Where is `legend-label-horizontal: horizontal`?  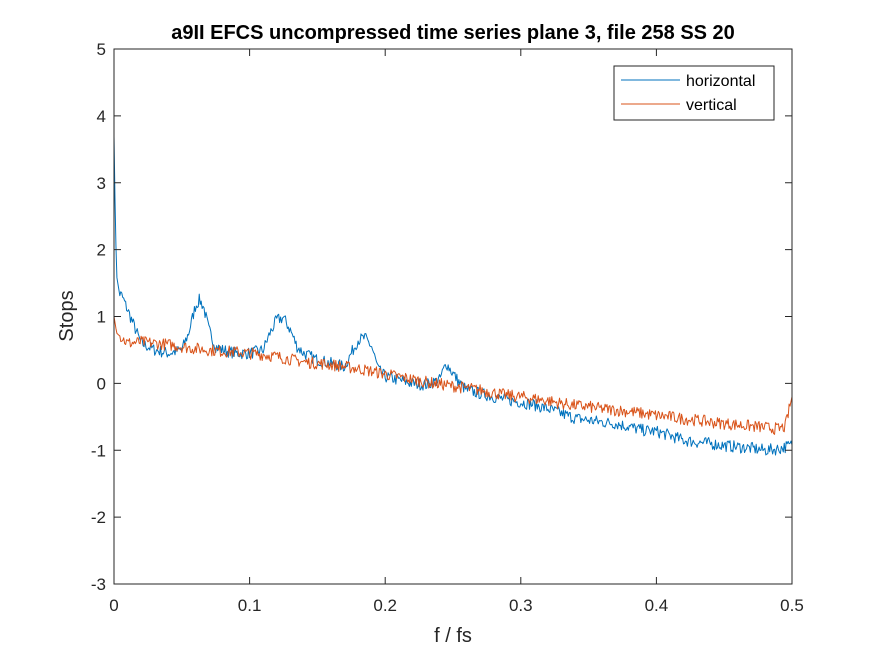 legend-label-horizontal: horizontal is located at coordinates (720, 81).